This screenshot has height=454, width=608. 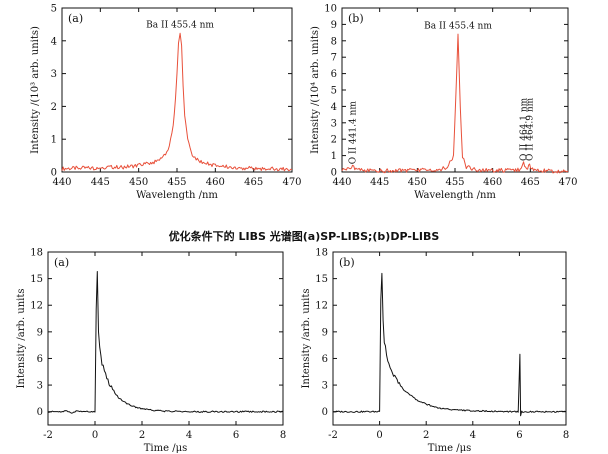 I want to click on y-tick-label: 8, so click(x=334, y=41).